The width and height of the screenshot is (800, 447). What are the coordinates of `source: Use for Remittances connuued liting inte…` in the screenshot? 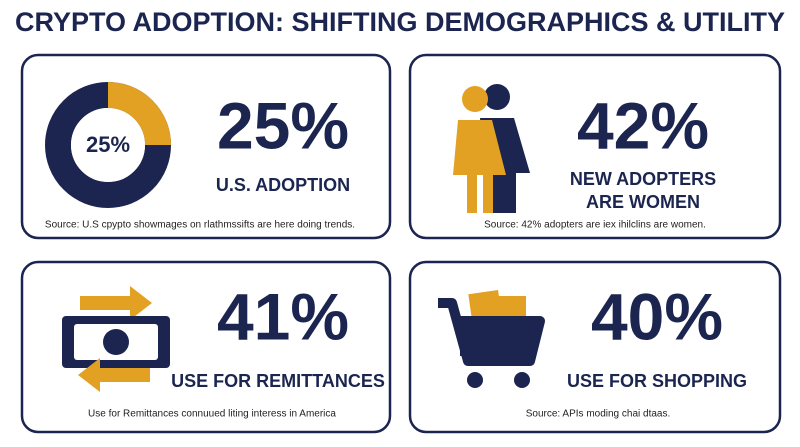 It's located at (212, 414).